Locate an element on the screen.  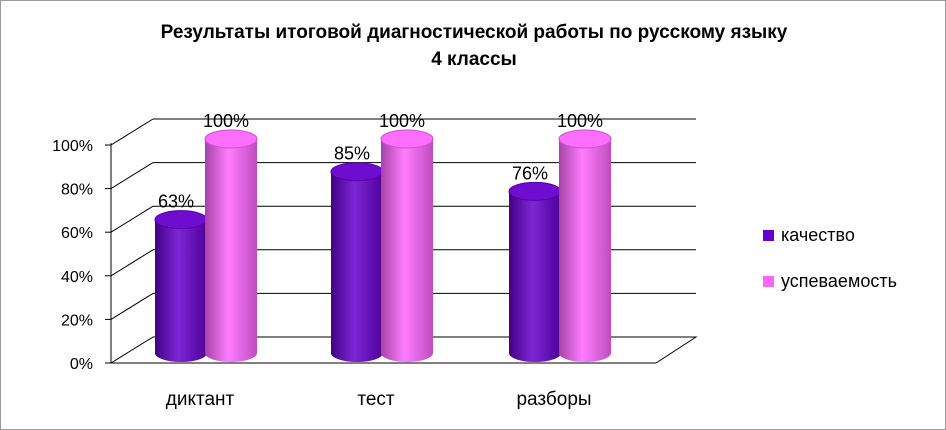
data-label-quality-0: 63% is located at coordinates (176, 202).